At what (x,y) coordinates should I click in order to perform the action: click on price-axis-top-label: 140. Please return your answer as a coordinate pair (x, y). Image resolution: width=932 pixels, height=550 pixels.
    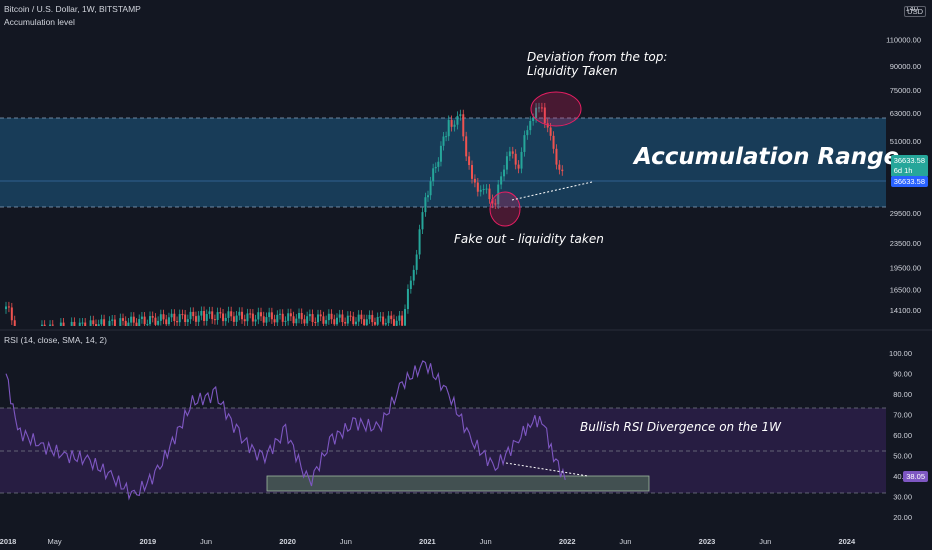
    Looking at the image, I should click on (911, 8).